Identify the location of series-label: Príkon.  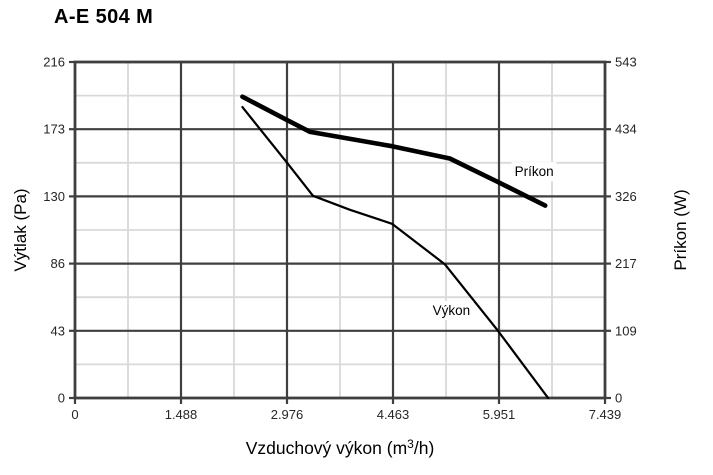
(534, 171).